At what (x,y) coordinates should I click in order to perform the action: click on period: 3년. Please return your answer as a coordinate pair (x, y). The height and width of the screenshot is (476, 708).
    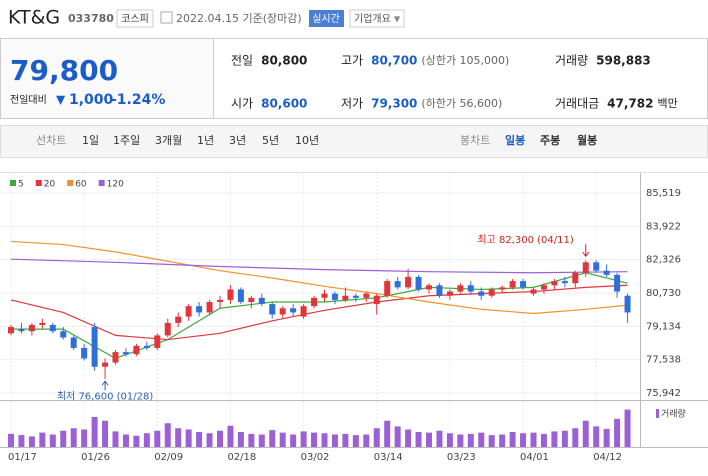
    Looking at the image, I should click on (237, 140).